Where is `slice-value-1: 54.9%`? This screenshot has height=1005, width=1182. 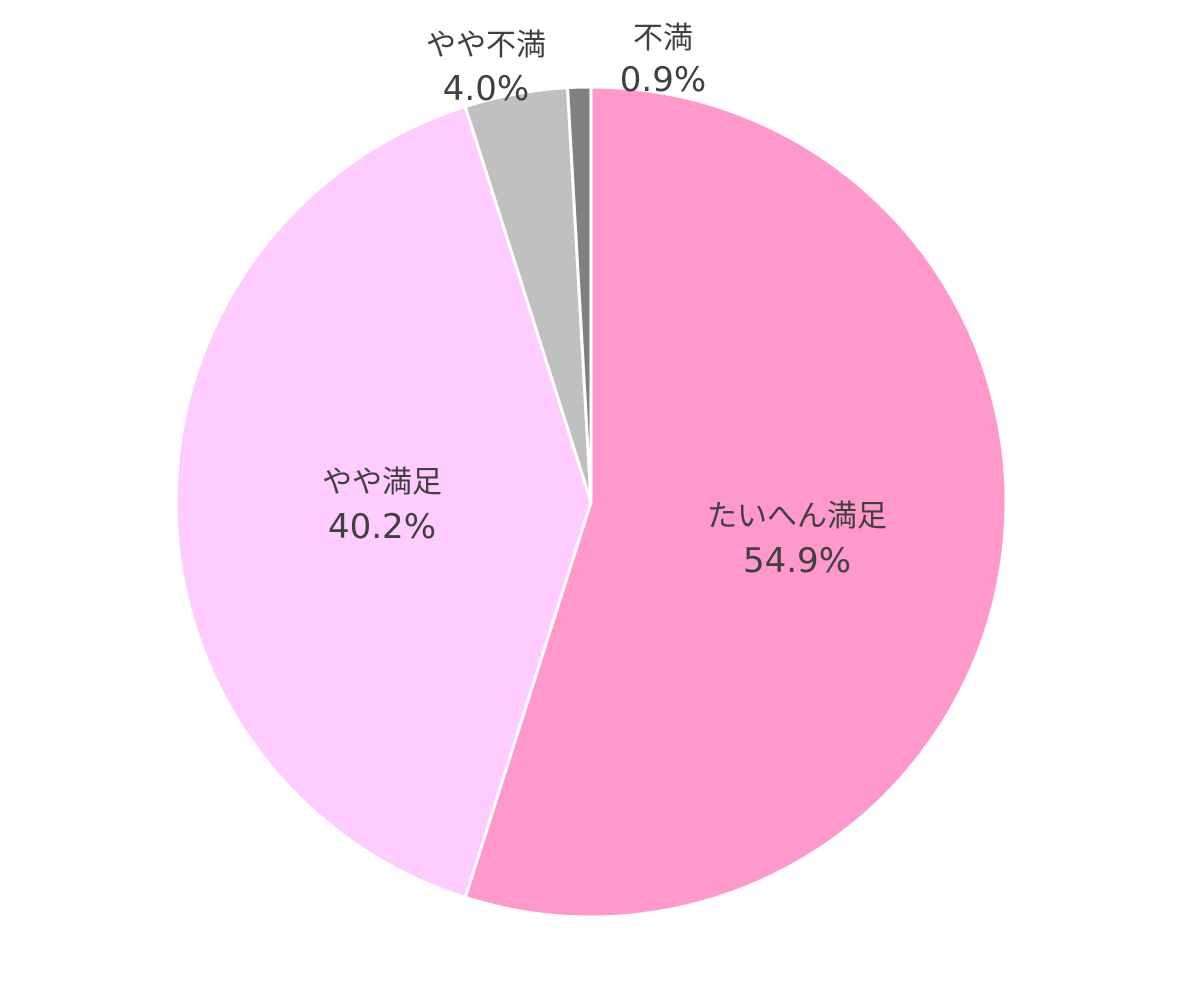
slice-value-1: 54.9% is located at coordinates (797, 561).